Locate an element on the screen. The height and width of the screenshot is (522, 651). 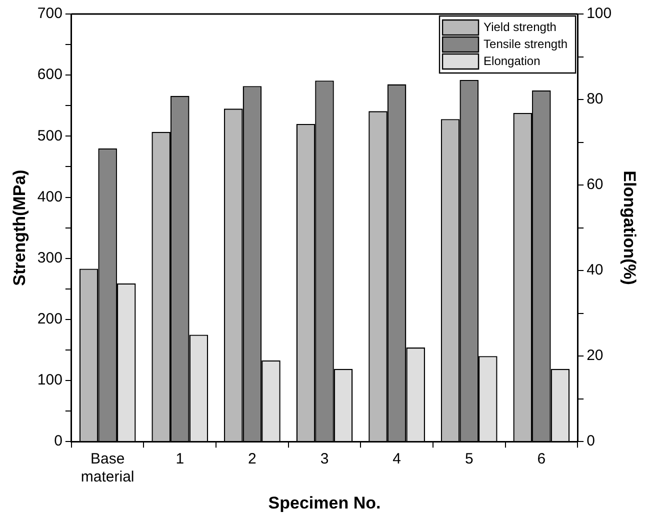
y2-tick-label: 40 is located at coordinates (595, 270).